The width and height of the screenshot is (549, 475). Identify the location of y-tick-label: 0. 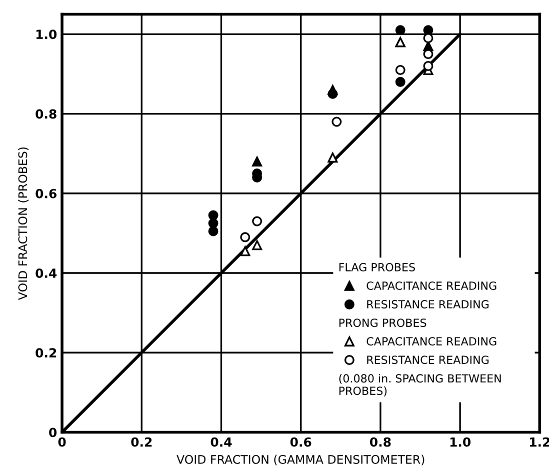
(53, 433).